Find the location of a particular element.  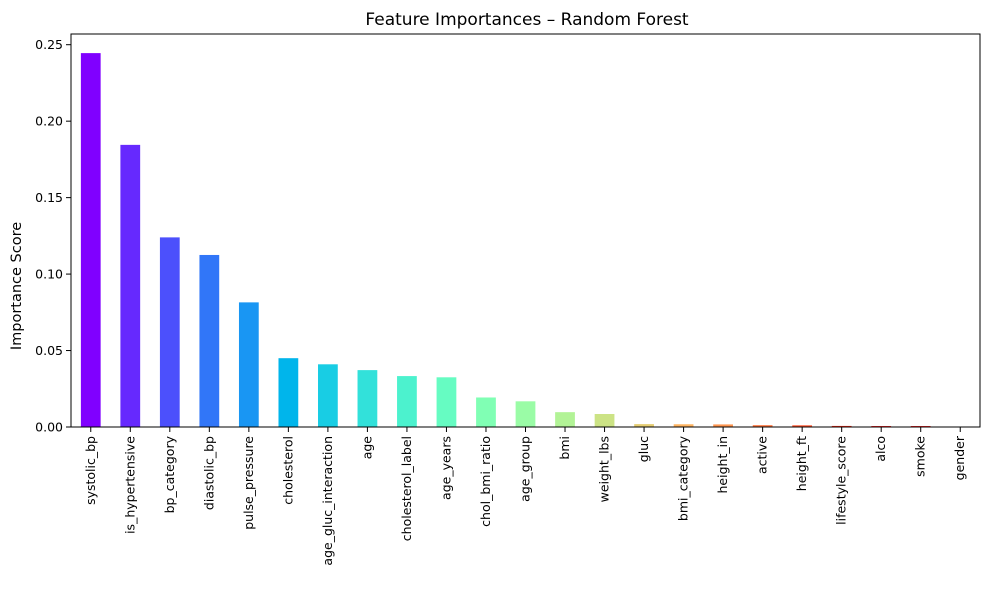

x-tick-label: bmi is located at coordinates (564, 448).